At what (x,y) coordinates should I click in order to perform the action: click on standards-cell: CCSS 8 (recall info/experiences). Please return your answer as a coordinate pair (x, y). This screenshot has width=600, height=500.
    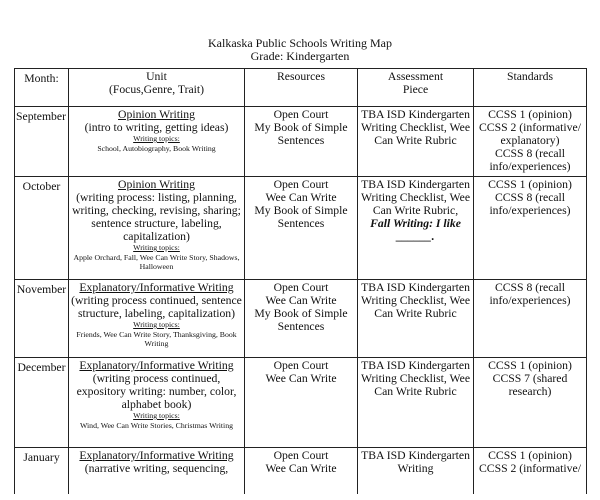
    Looking at the image, I should click on (530, 318).